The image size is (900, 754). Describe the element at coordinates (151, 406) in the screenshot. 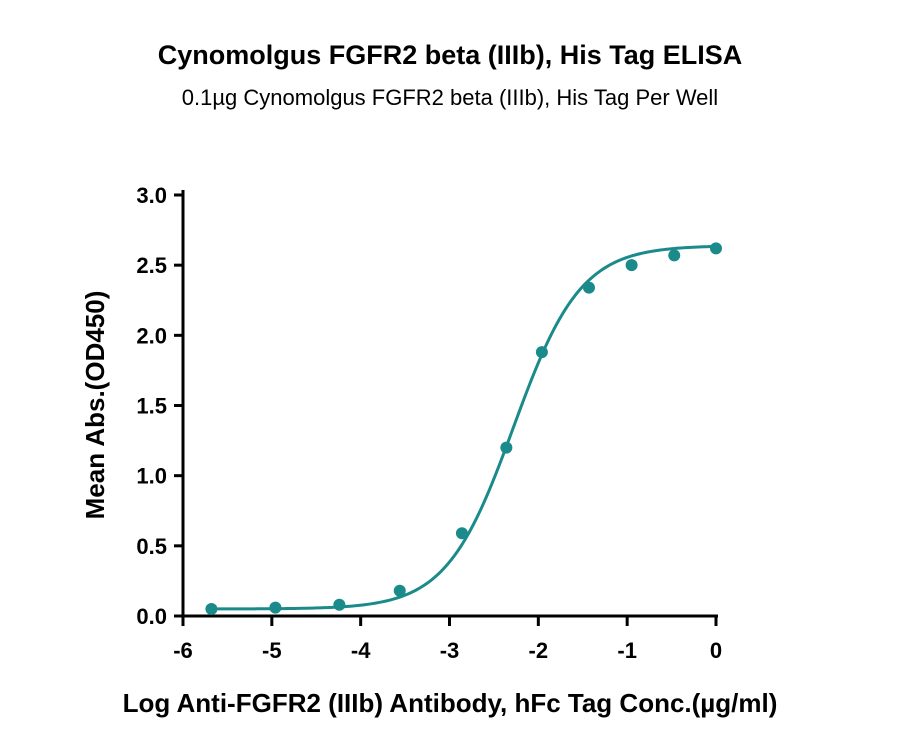

I see `y-tick-label: 1.5` at that location.